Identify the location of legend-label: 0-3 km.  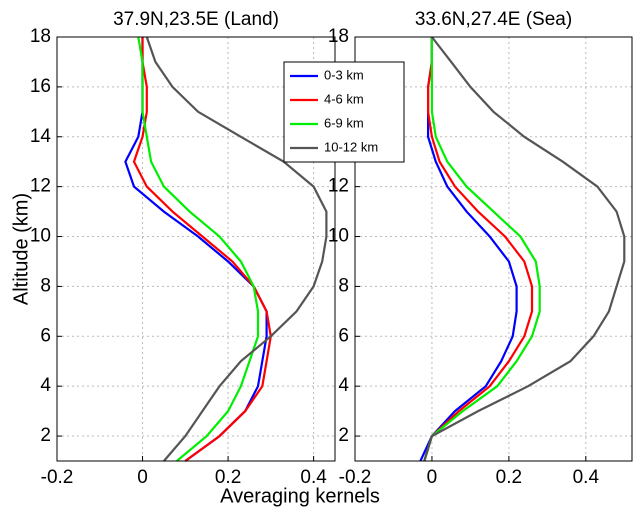
(344, 74).